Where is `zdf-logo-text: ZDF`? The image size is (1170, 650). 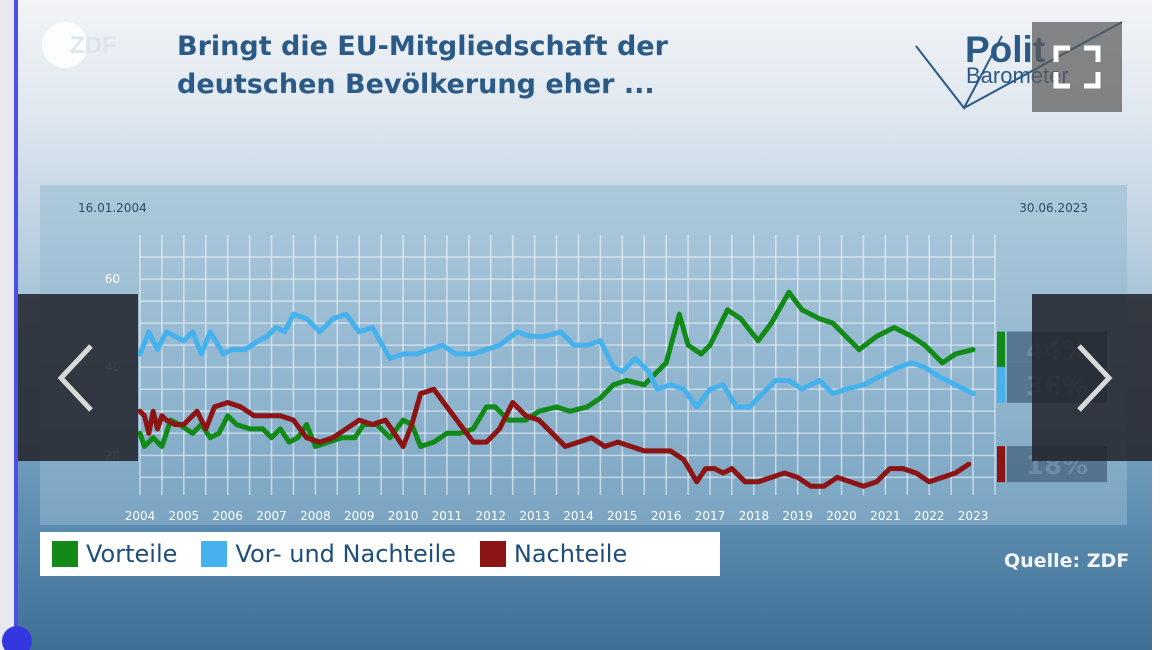
zdf-logo-text: ZDF is located at coordinates (93, 45).